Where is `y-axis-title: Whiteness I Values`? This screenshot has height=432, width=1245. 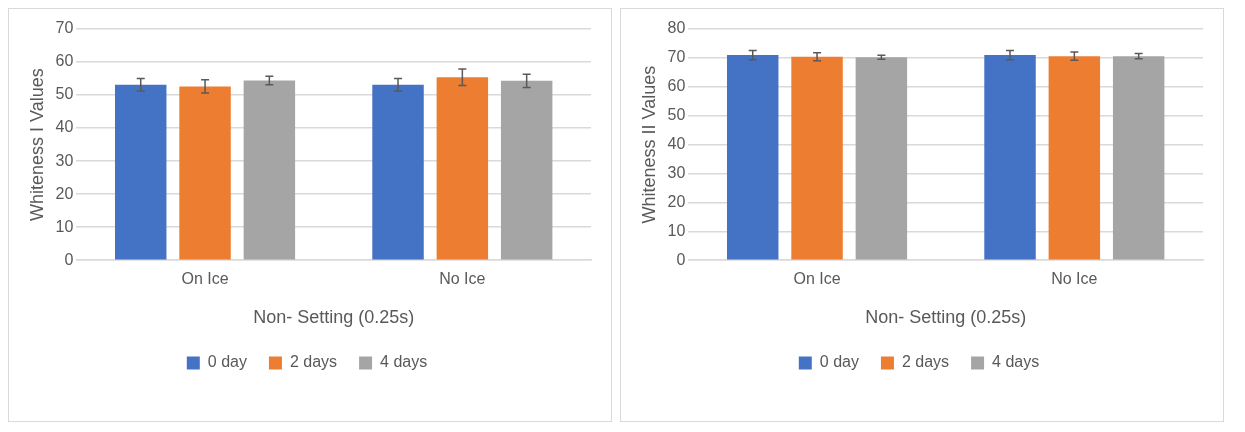
y-axis-title: Whiteness I Values is located at coordinates (36, 144).